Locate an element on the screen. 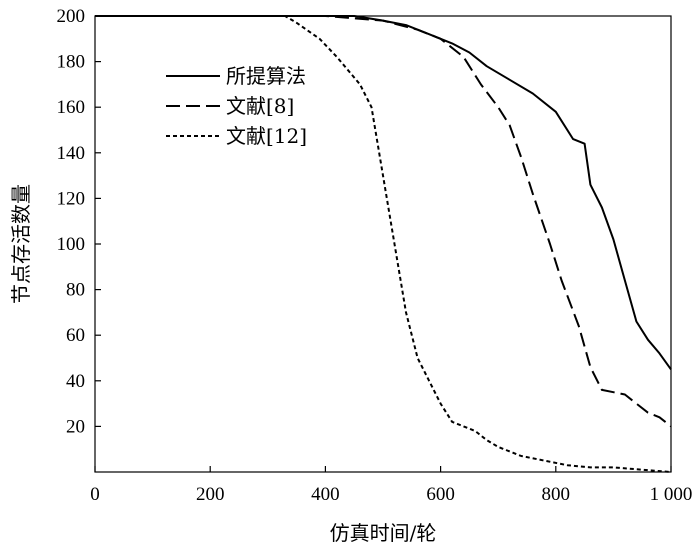 Image resolution: width=700 pixels, height=550 pixels. y-axis-title: 节点存活数量 is located at coordinates (21, 244).